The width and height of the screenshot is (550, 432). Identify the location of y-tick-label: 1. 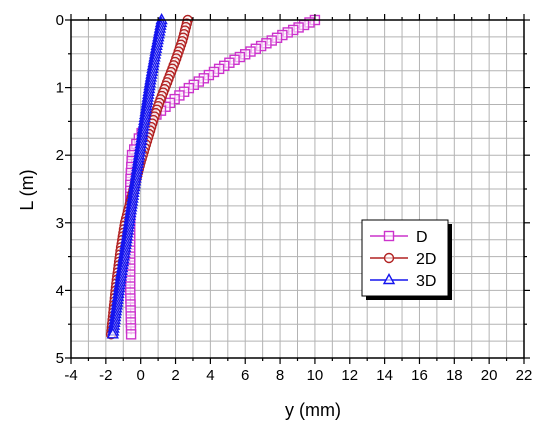
(60, 88).